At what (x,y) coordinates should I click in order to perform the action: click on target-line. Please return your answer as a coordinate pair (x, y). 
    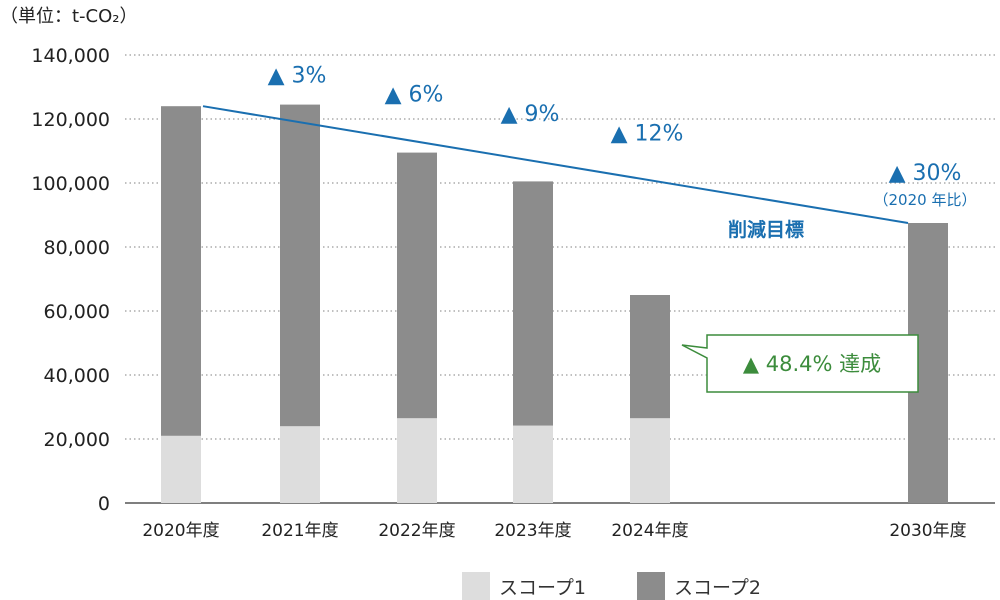
    Looking at the image, I should click on (555, 164).